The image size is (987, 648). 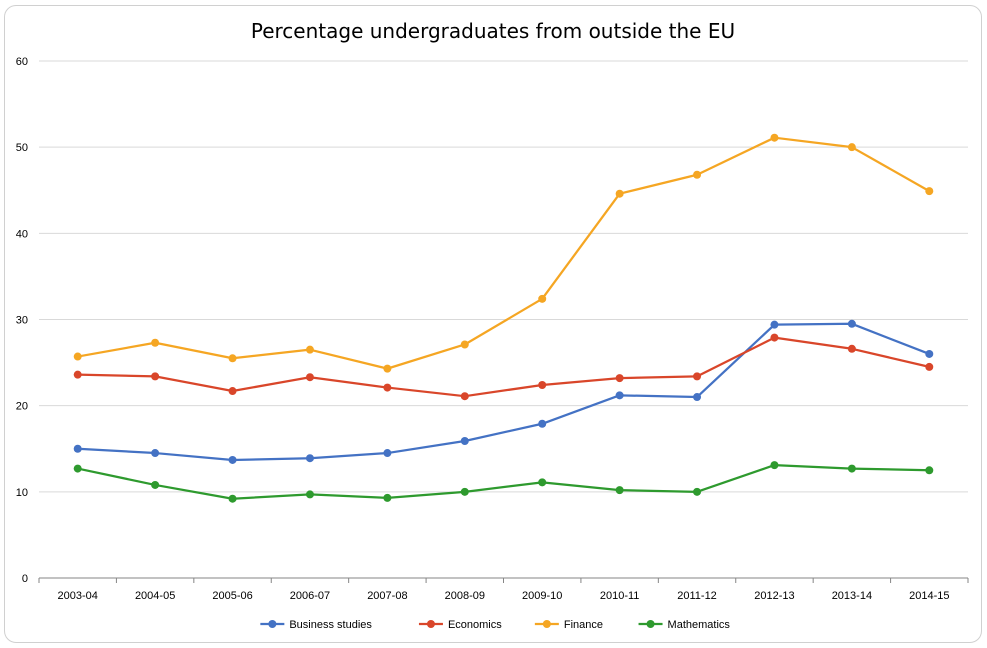 I want to click on y-tick-label: 40, so click(x=22, y=234).